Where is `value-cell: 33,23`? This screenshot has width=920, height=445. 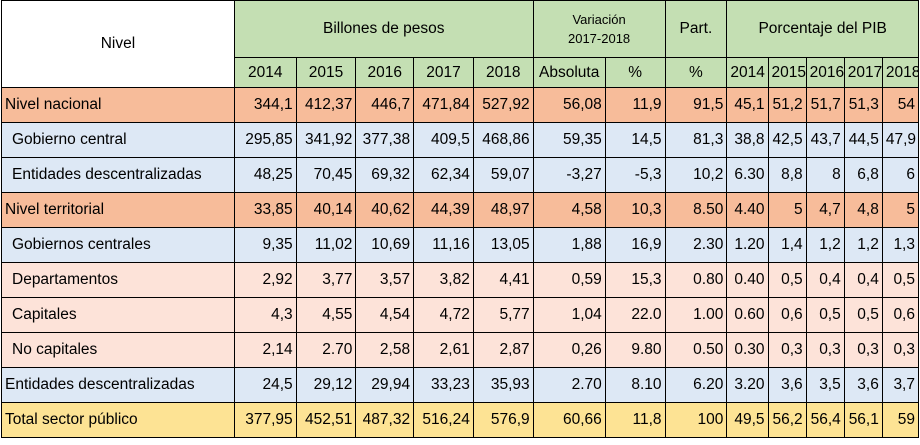 value-cell: 33,23 is located at coordinates (443, 385).